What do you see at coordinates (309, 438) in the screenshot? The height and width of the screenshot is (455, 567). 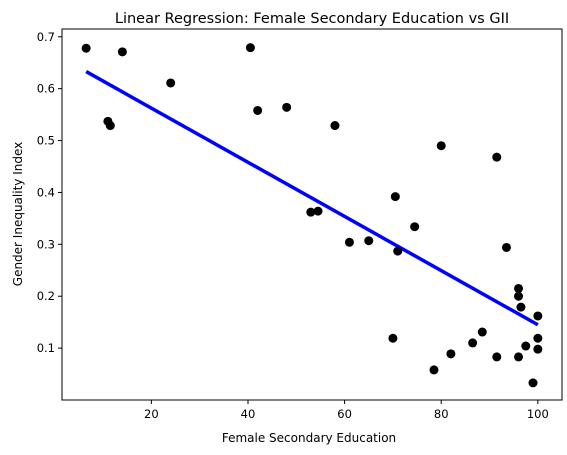 I see `x-axis-label: Female Secondary Education` at bounding box center [309, 438].